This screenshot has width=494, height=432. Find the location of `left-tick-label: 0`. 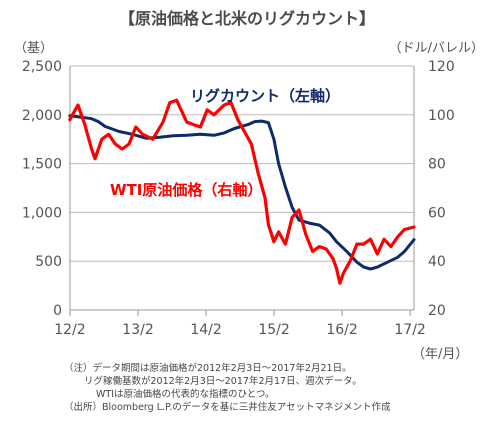

left-tick-label: 0 is located at coordinates (57, 311).